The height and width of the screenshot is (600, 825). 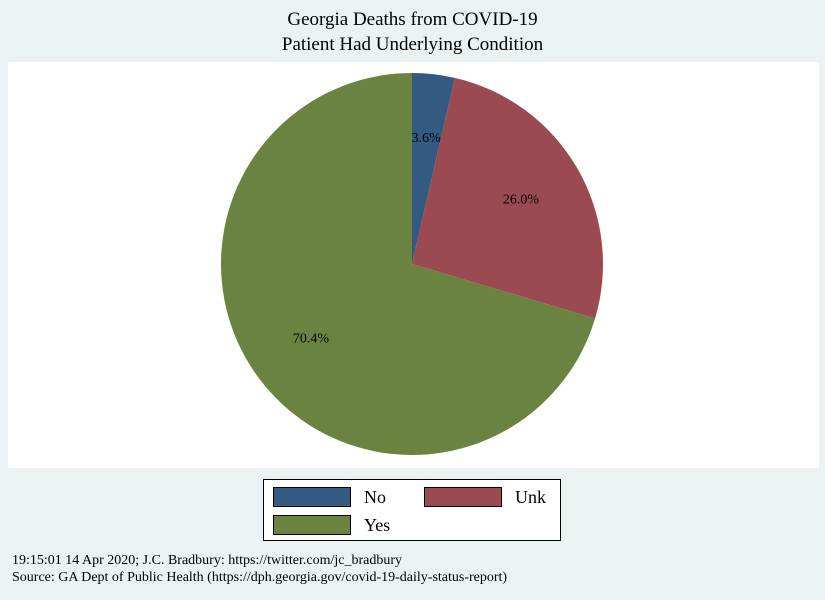 I want to click on legend-swatch-yes, so click(x=312, y=525).